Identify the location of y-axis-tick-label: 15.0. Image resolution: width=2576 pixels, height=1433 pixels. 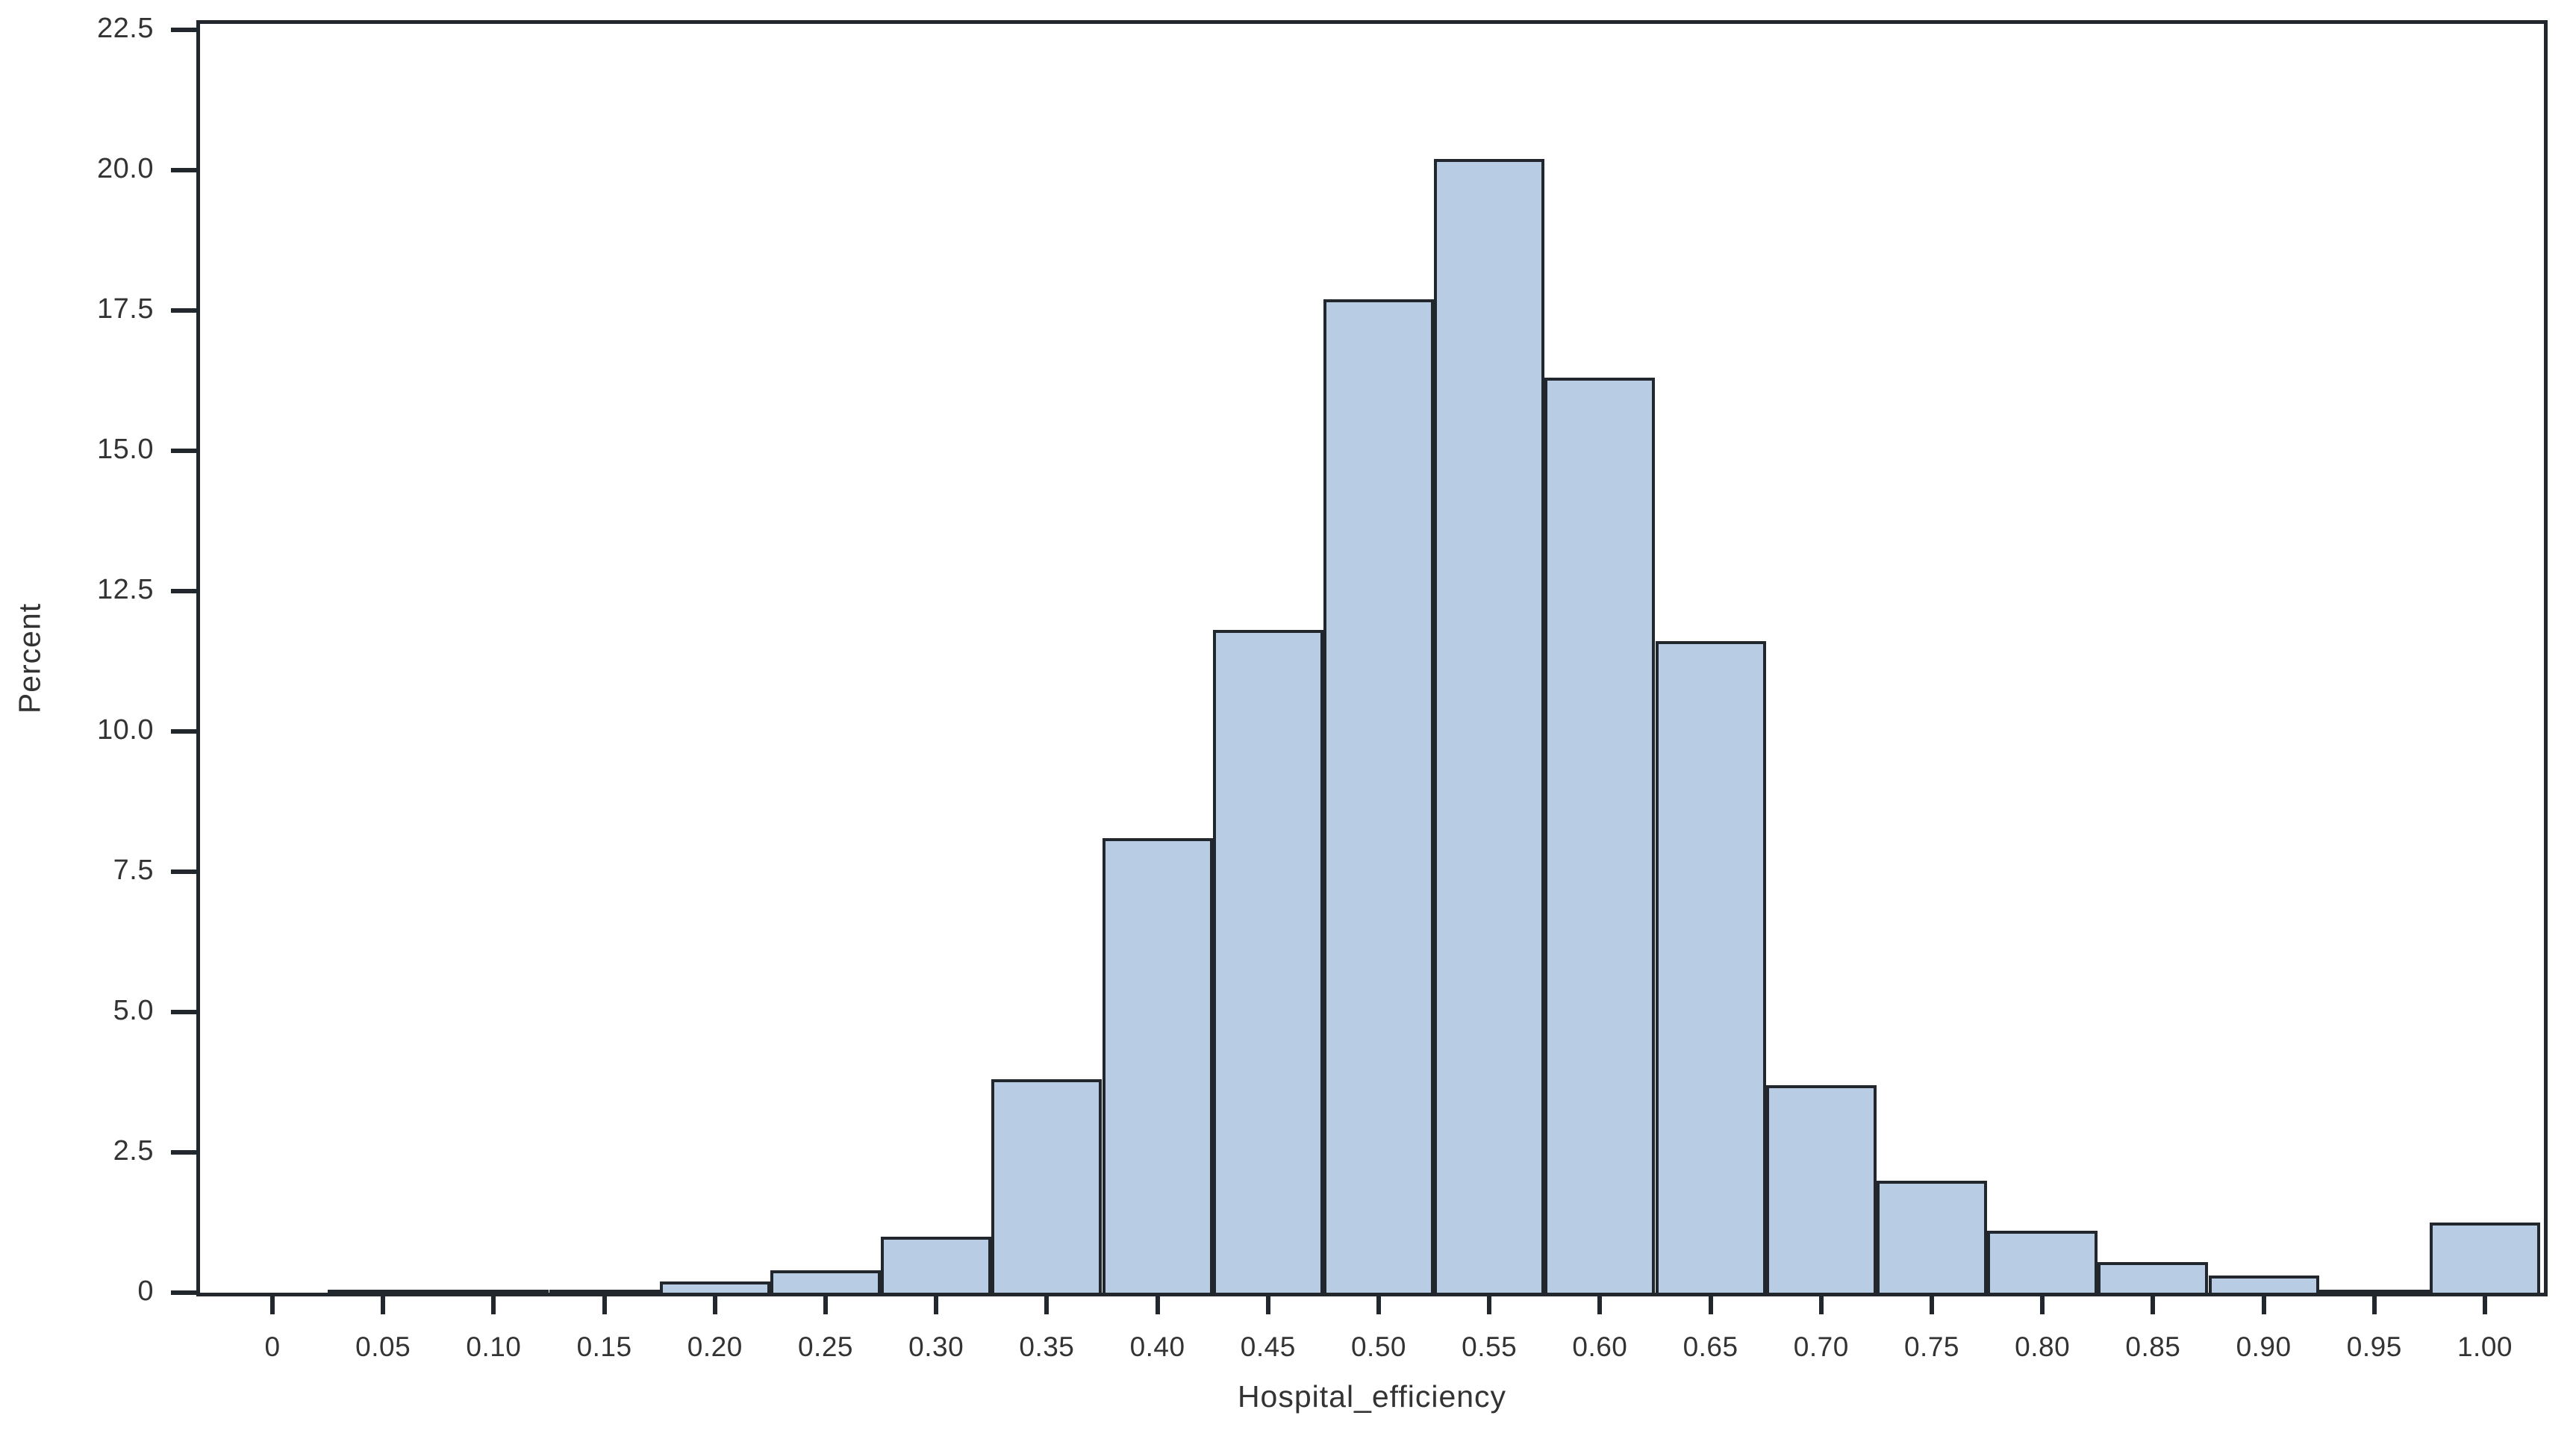
(125, 449).